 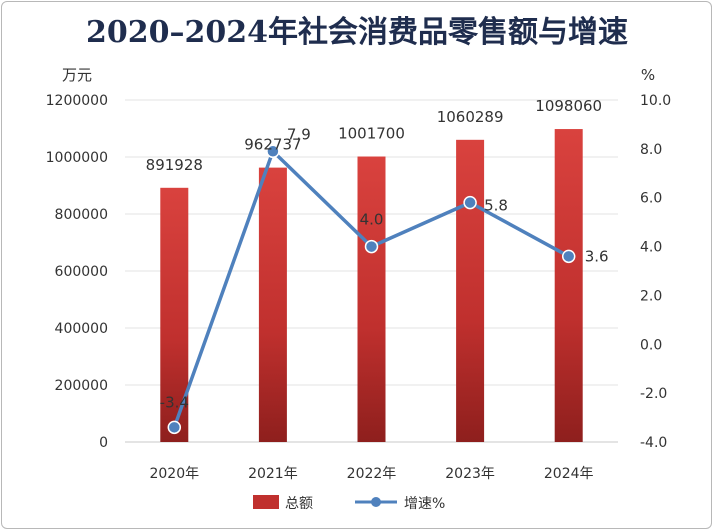 What do you see at coordinates (174, 402) in the screenshot?
I see `line-value-label: -3.4` at bounding box center [174, 402].